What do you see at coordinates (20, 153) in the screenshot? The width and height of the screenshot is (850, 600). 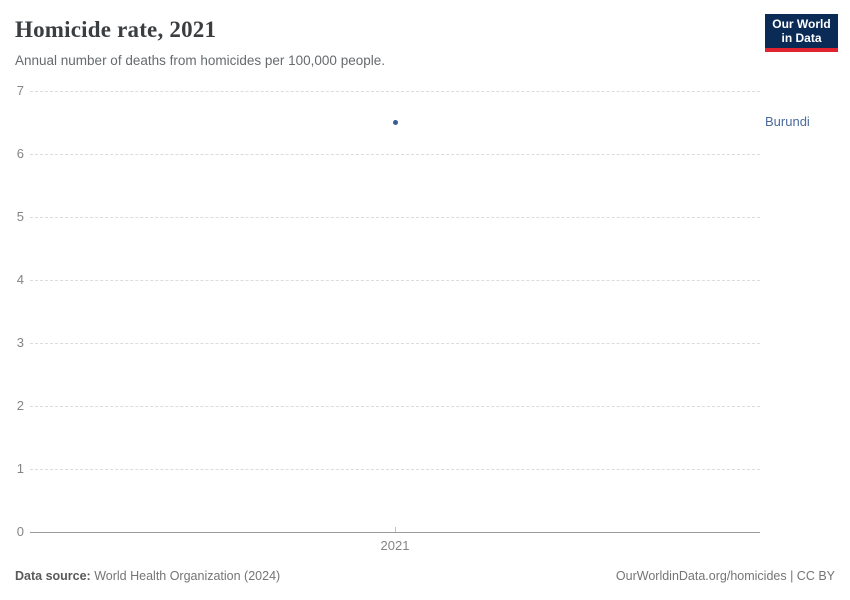 I see `y-axis-tick-label: 6` at bounding box center [20, 153].